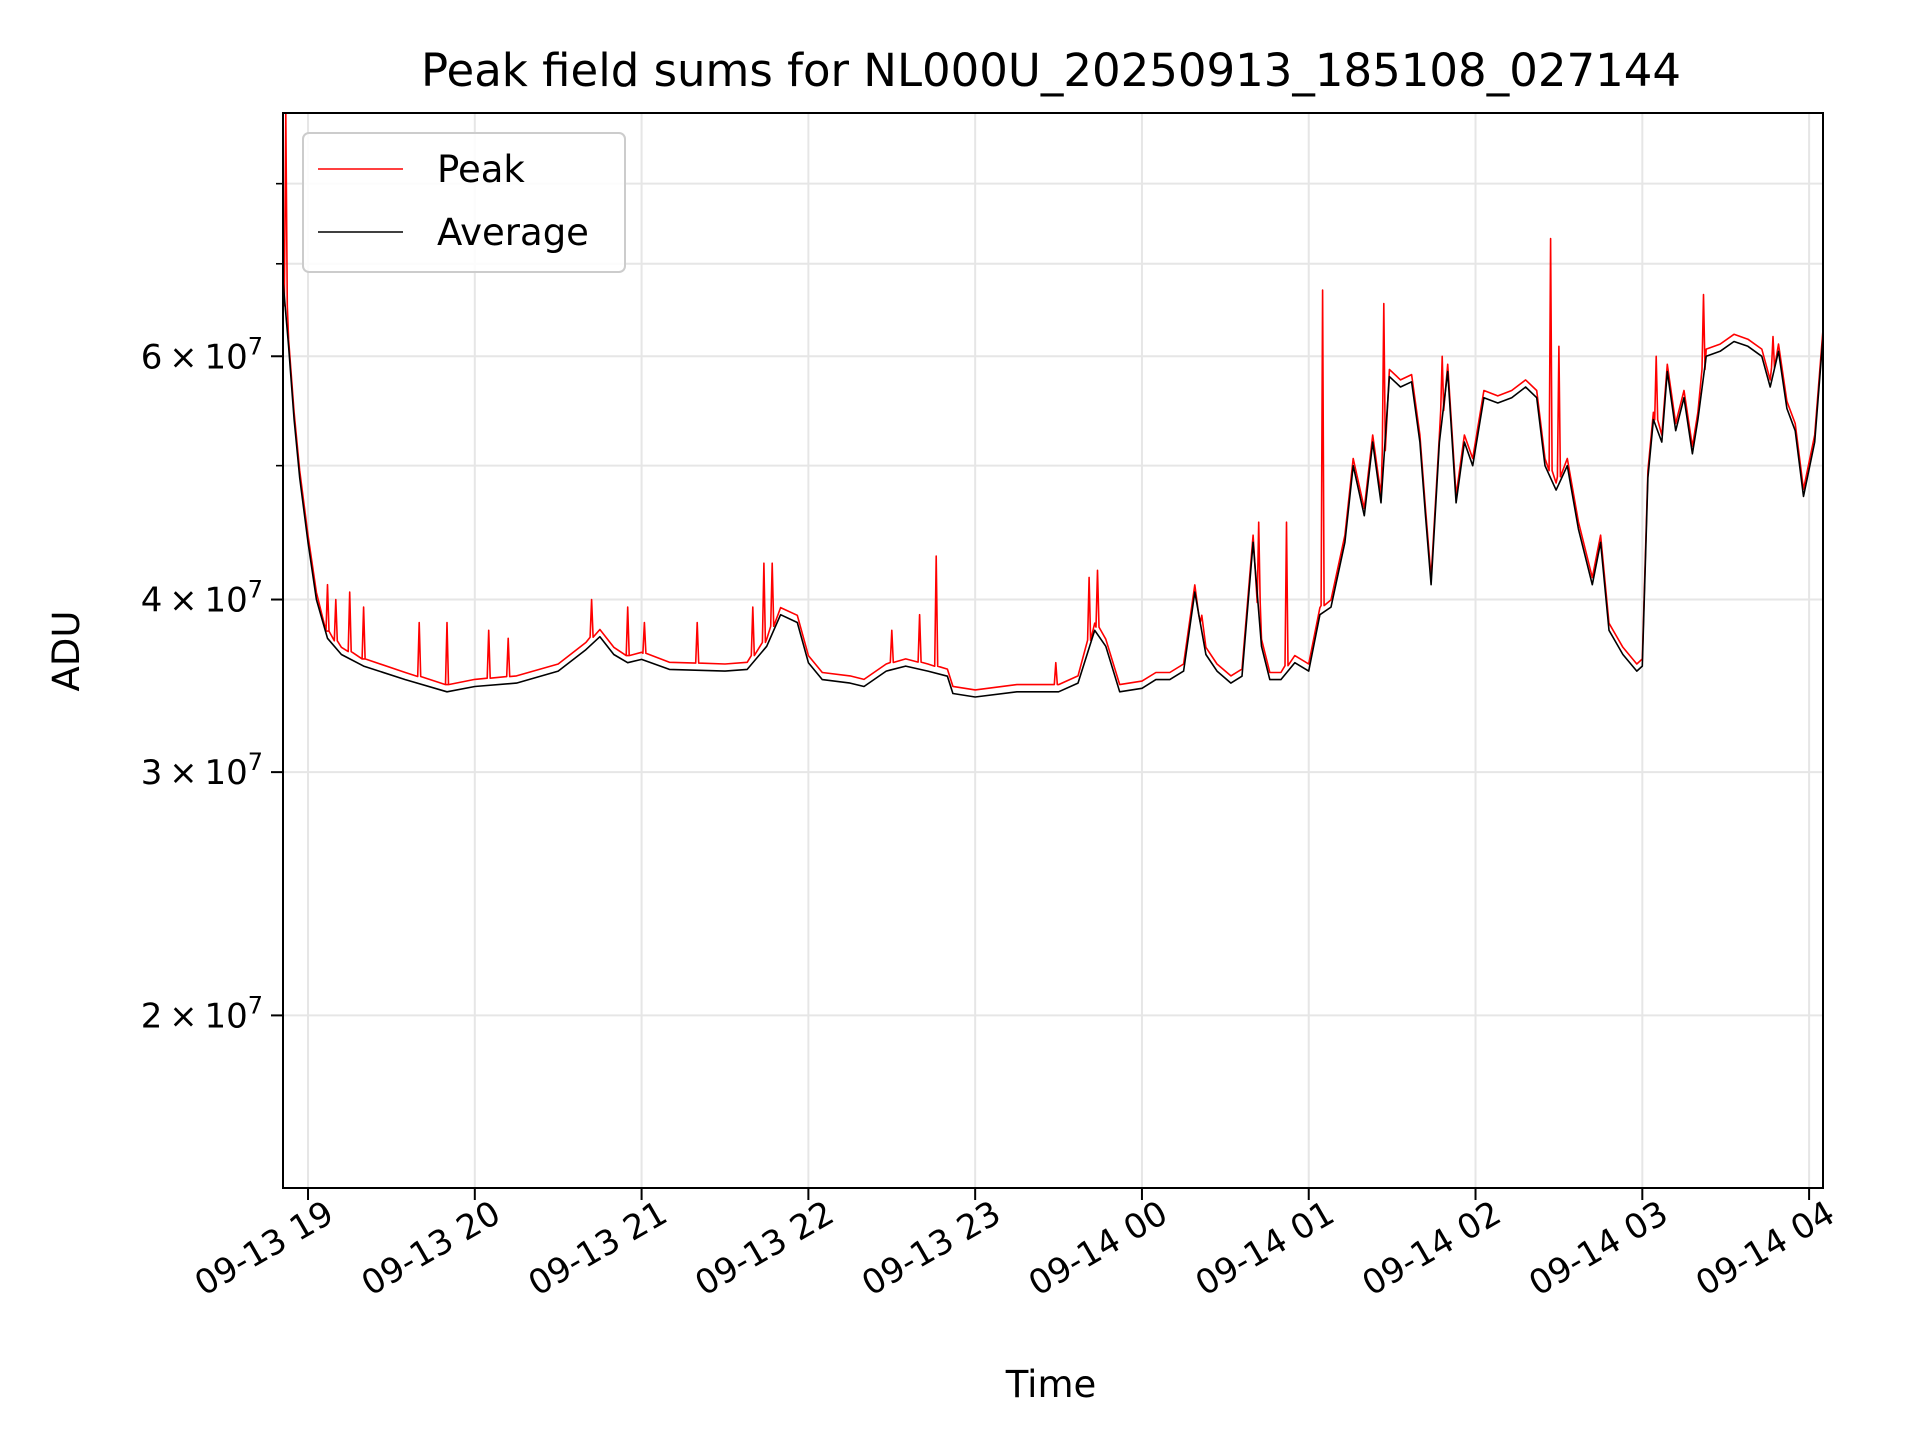 The image size is (1920, 1440). What do you see at coordinates (202, 598) in the screenshot?
I see `y-tick-label: 4 × 107` at bounding box center [202, 598].